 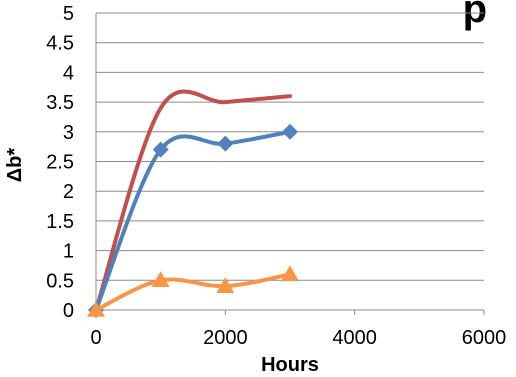 What do you see at coordinates (225, 338) in the screenshot?
I see `x-tick-label: 2000` at bounding box center [225, 338].